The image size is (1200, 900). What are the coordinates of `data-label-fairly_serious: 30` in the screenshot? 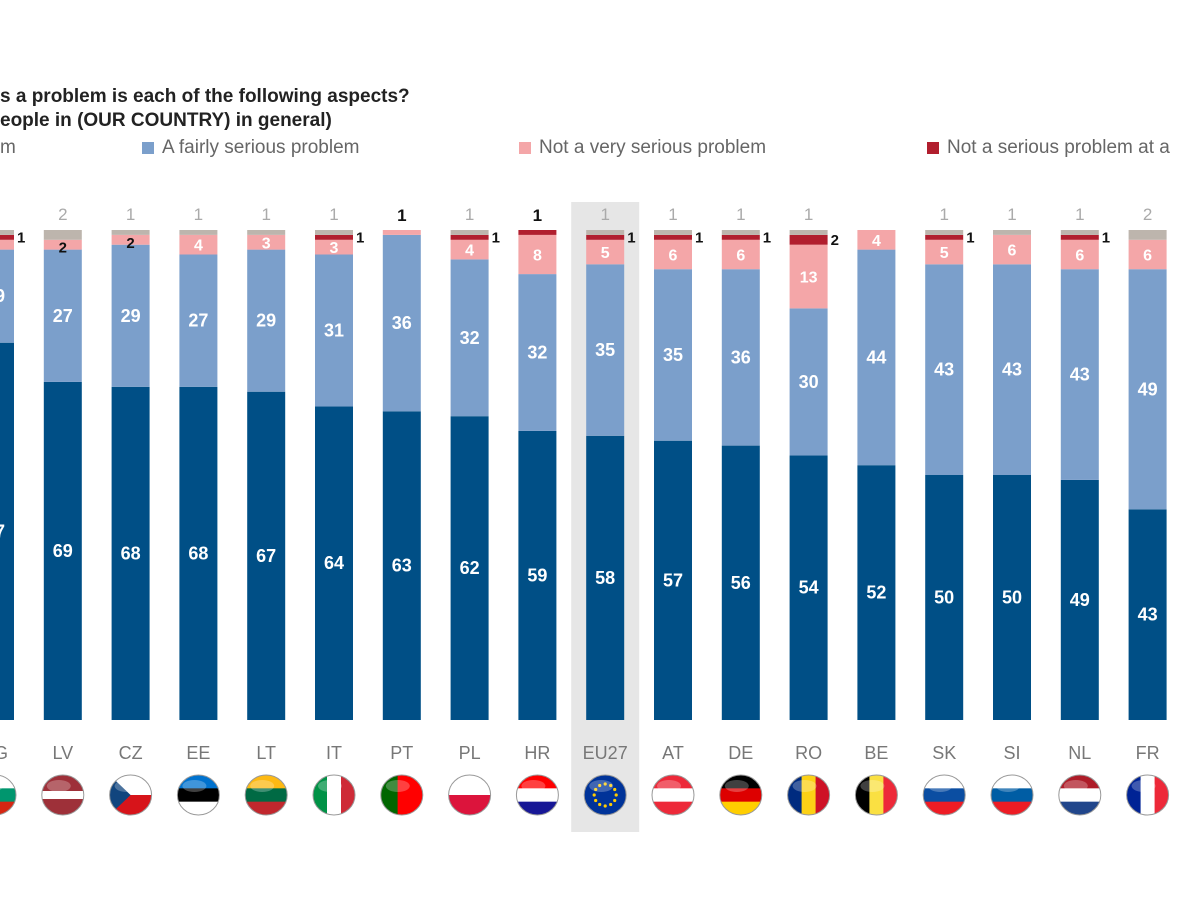 It's located at (809, 382).